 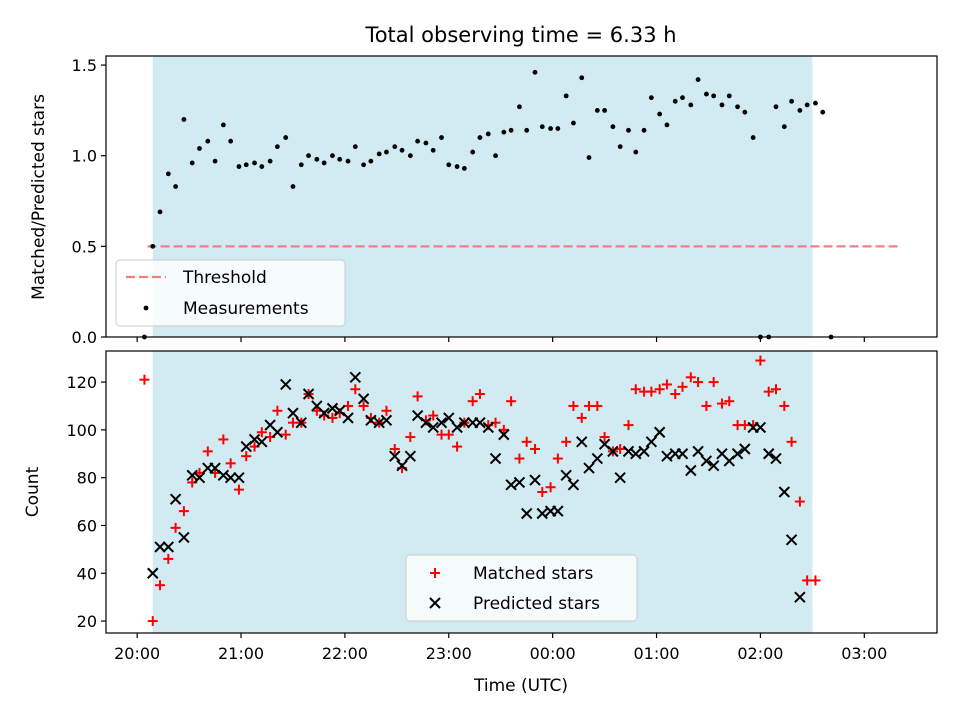 I want to click on count-legend: Matched stars Predicted stars, so click(x=521, y=588).